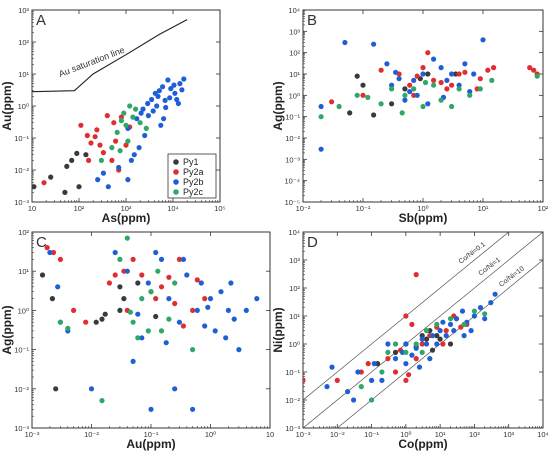  I want to click on y-tick-label: 10⁻¹, so click(292, 372).